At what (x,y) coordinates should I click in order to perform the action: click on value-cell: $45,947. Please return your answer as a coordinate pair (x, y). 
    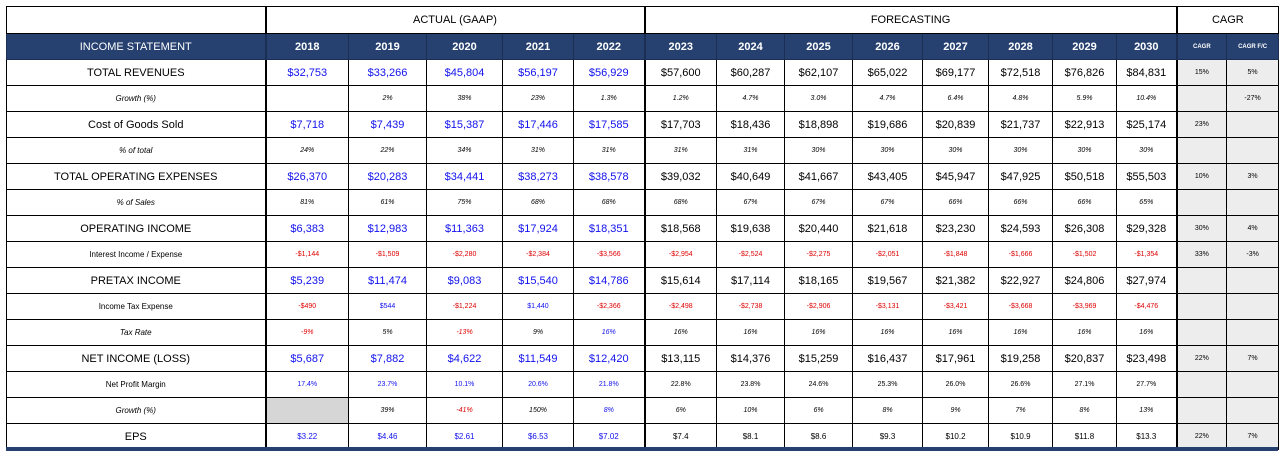
    Looking at the image, I should click on (956, 176).